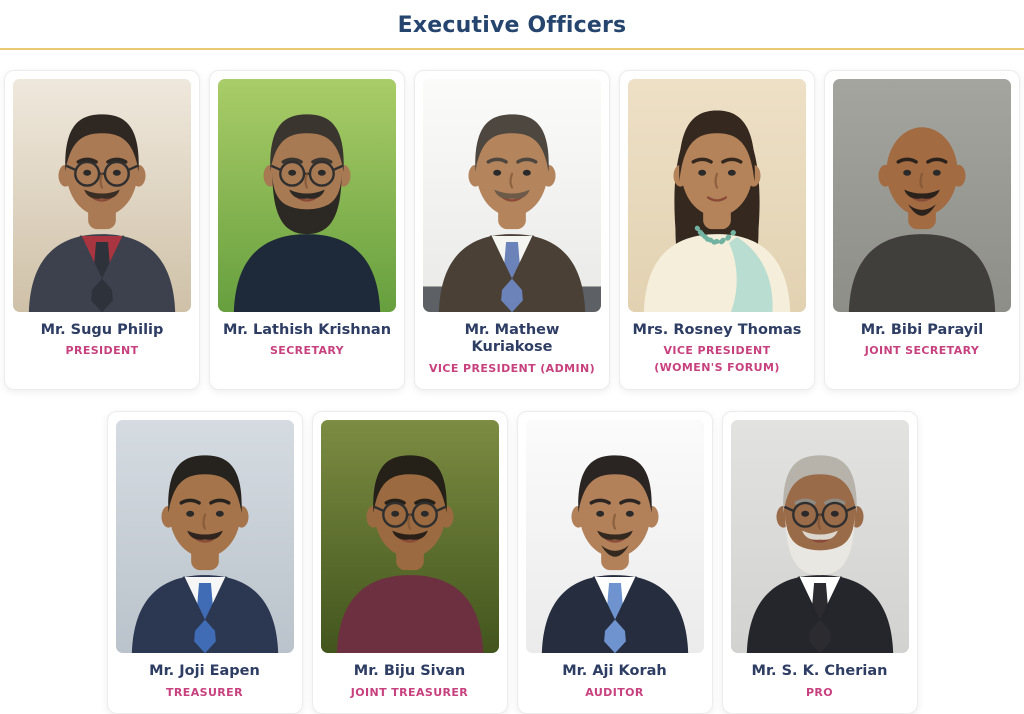  What do you see at coordinates (511, 368) in the screenshot?
I see `officer-role: VICE PRESIDENT (ADMIN)` at bounding box center [511, 368].